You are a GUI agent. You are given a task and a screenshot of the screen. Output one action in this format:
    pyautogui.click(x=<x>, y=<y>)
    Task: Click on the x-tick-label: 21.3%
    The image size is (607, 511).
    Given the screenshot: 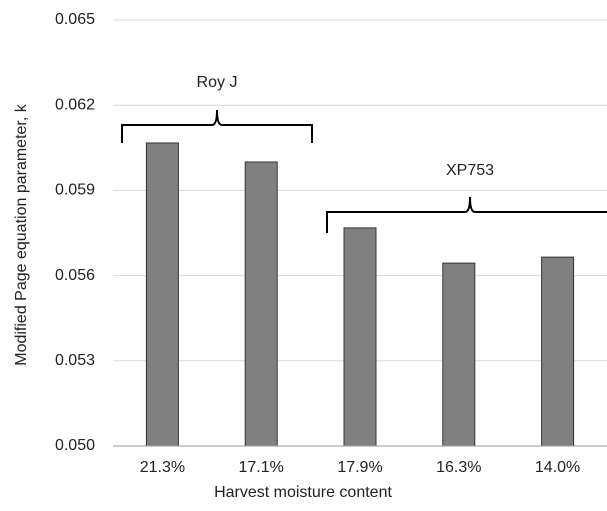 What is the action you would take?
    pyautogui.click(x=162, y=467)
    